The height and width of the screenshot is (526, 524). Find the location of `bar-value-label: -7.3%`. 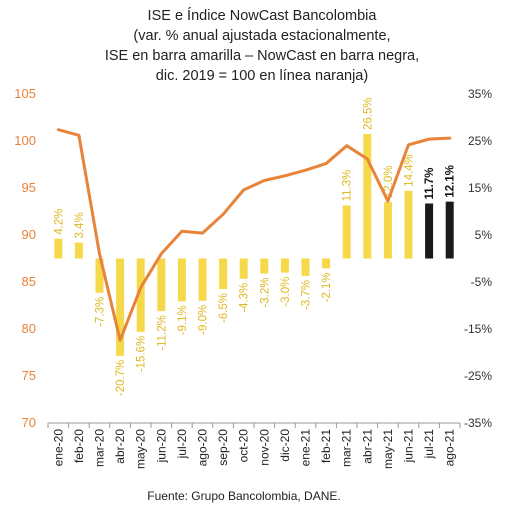

bar-value-label: -7.3% is located at coordinates (101, 312).